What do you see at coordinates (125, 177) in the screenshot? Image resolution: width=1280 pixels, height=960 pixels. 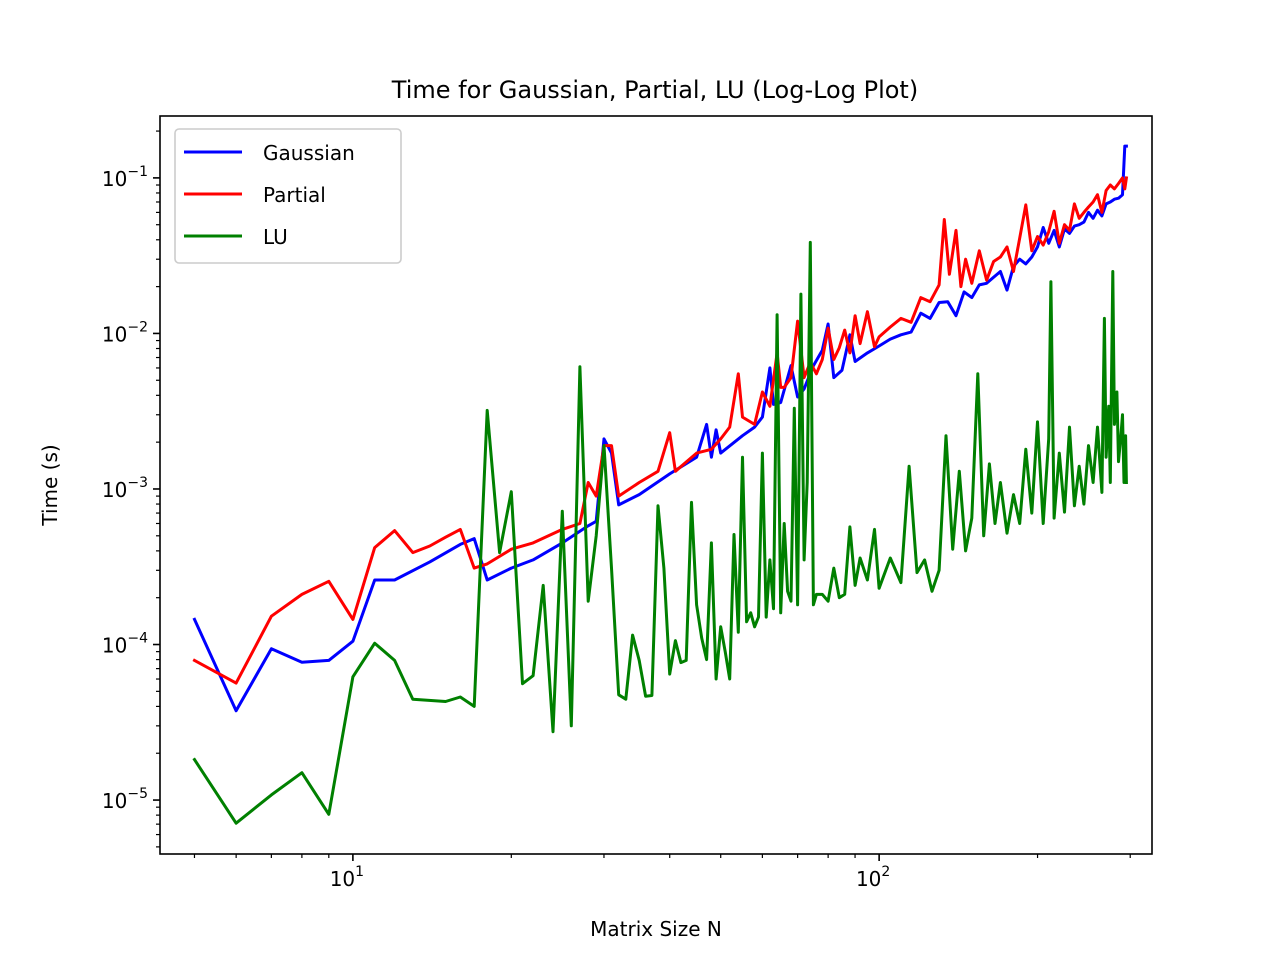 I see `y-tick-label: 10⁻¹` at bounding box center [125, 177].